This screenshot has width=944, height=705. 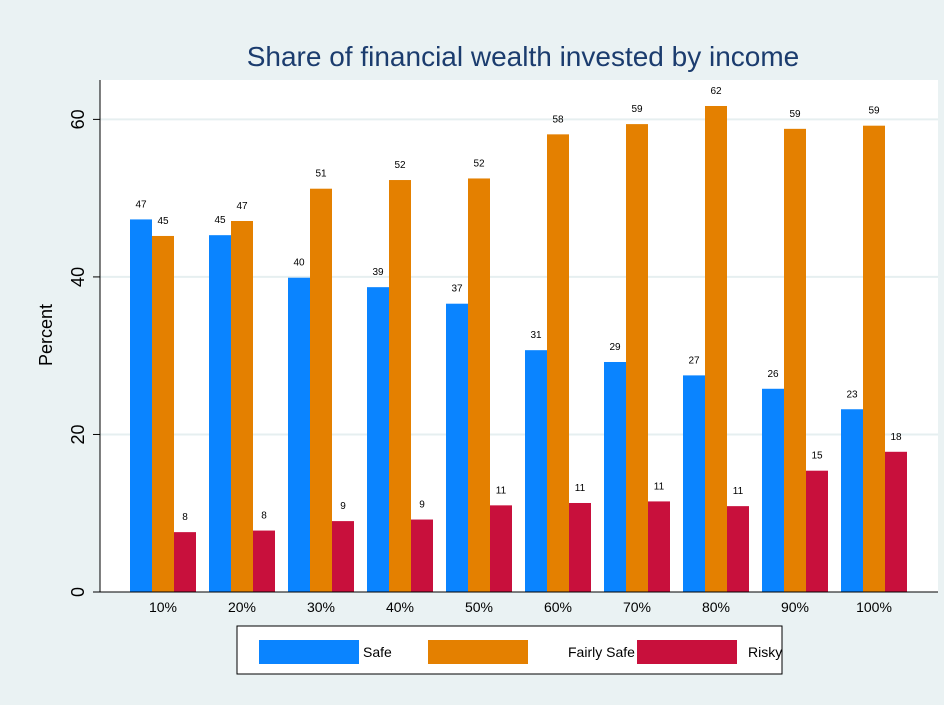 I want to click on x-tick-label: 100%, so click(x=874, y=607).